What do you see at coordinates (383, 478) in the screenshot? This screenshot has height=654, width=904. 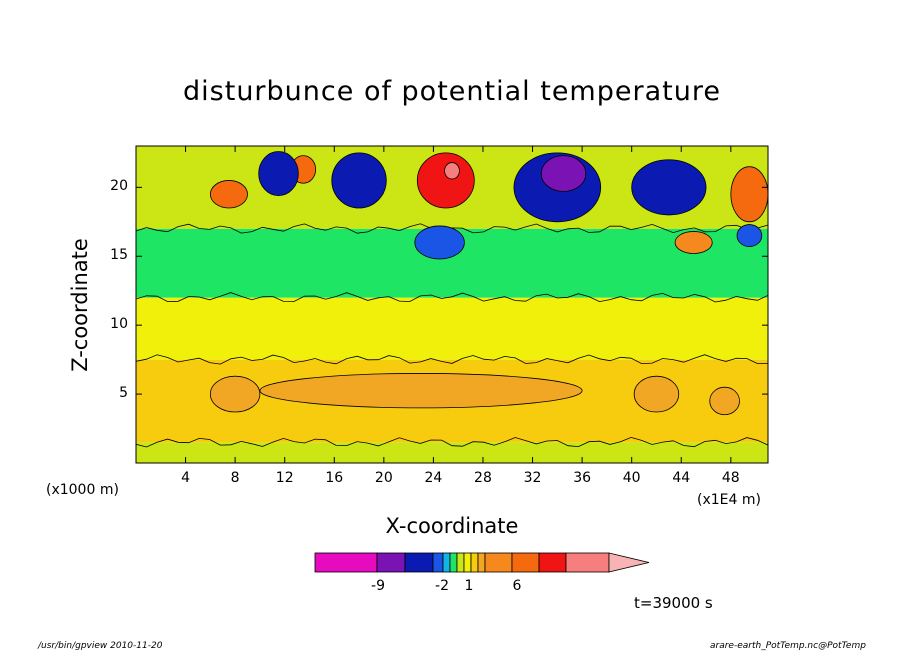 I see `x-tick-label: 20` at bounding box center [383, 478].